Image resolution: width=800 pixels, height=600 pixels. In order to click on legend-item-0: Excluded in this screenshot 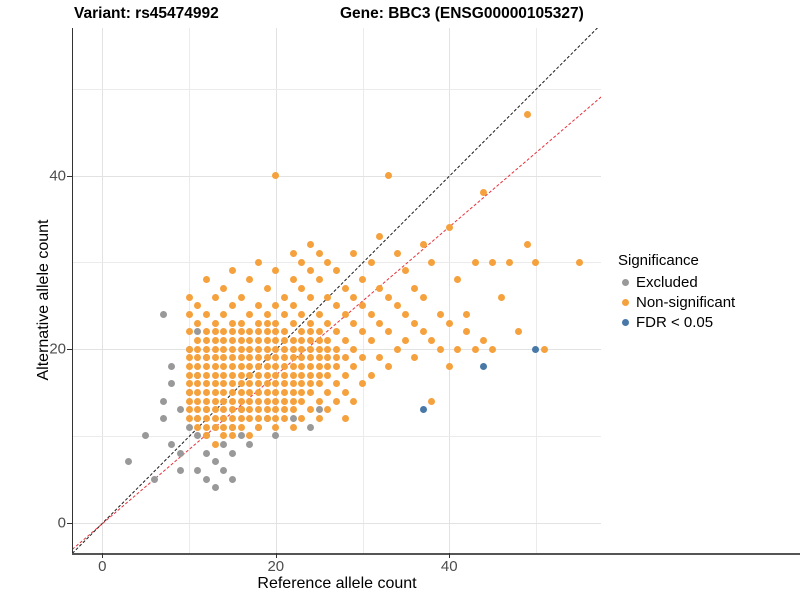, I will do `click(676, 282)`.